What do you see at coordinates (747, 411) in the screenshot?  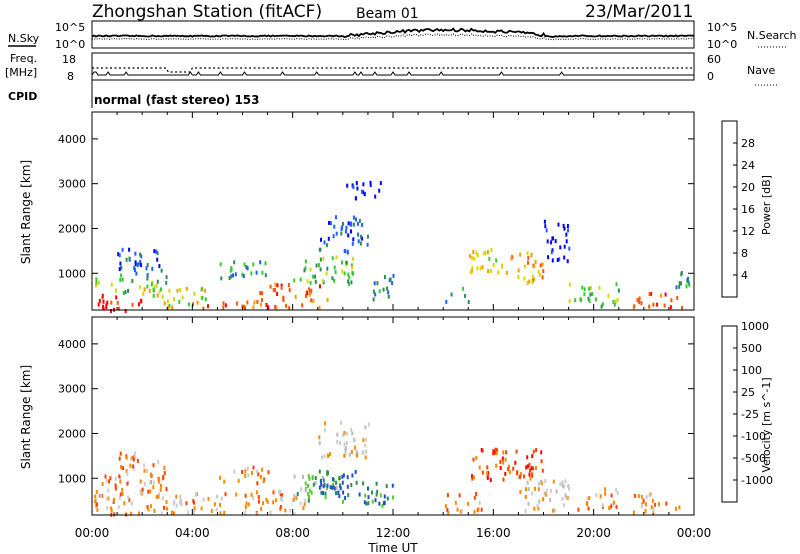 I see `velocity-colorbar: -1000 -500 -100 -25 25 100 500 1000` at bounding box center [747, 411].